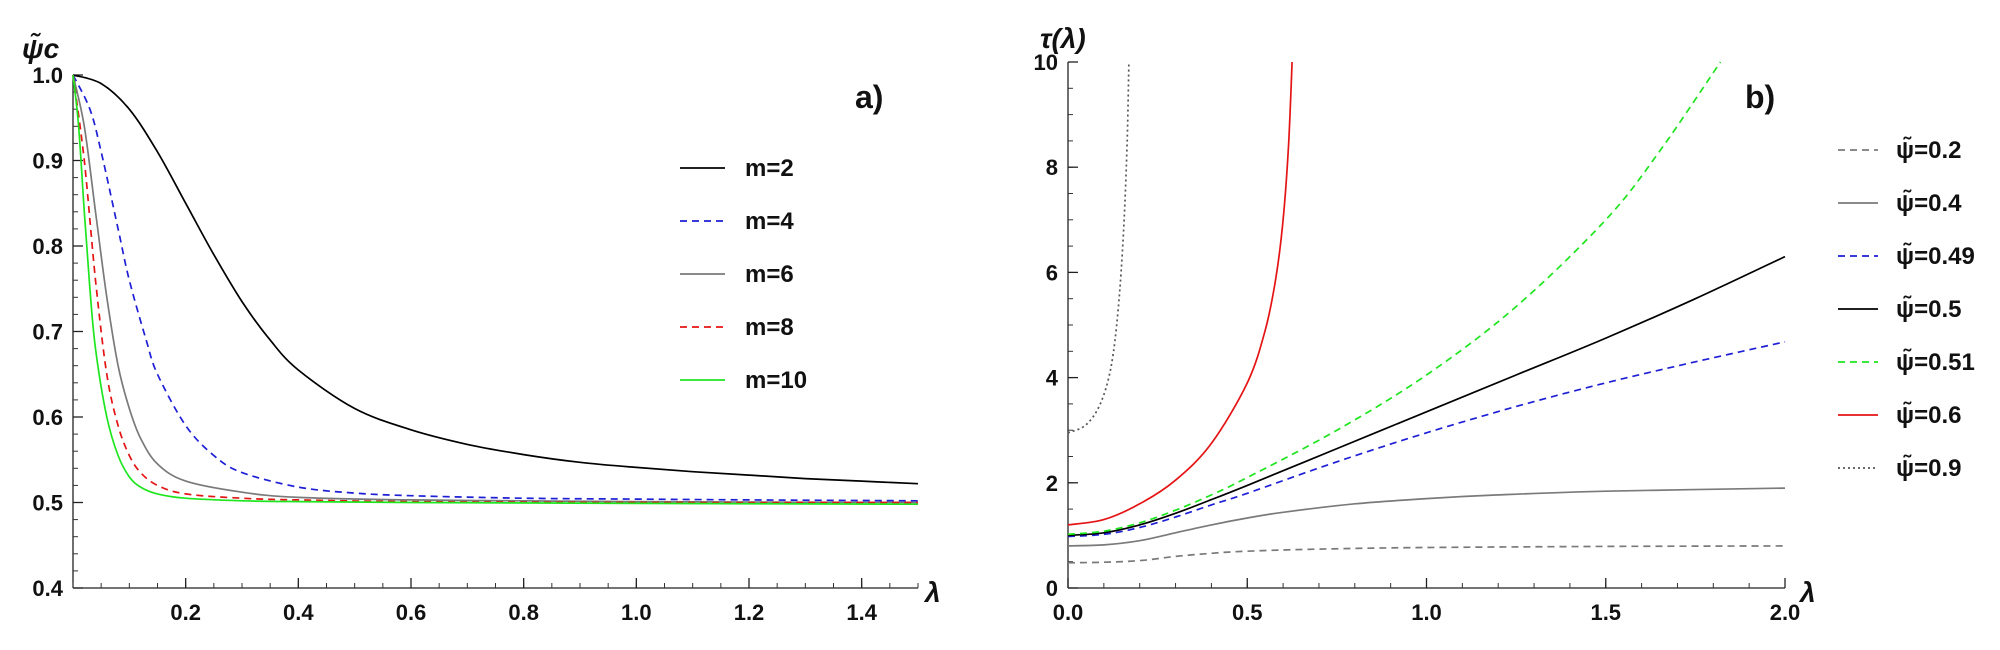 This screenshot has width=2000, height=650. I want to click on panel-b-legend-label: ψ̃=0.2, so click(1928, 150).